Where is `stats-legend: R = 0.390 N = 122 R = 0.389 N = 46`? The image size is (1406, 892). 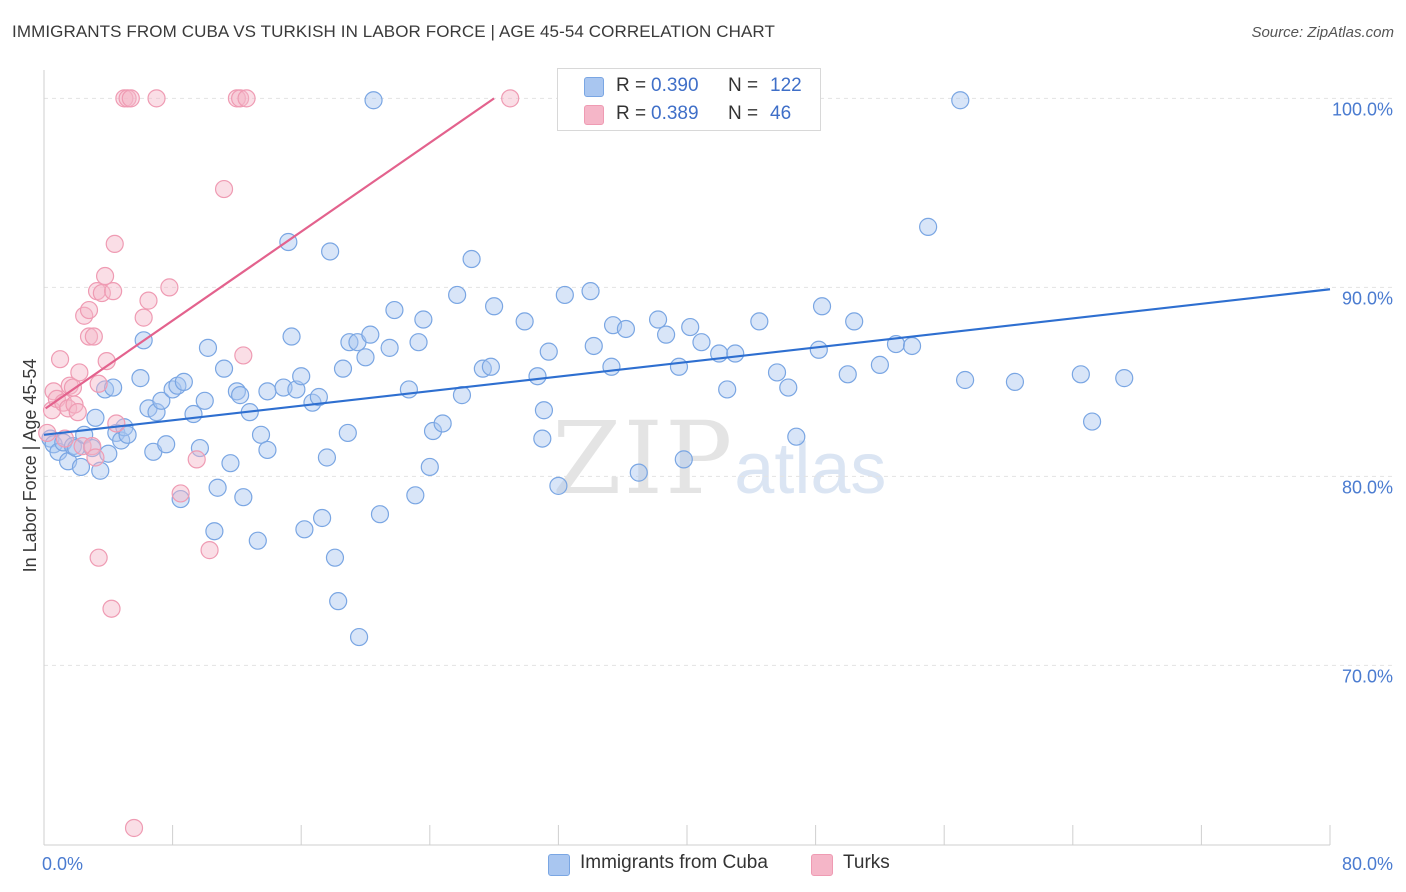
stats-legend: R = 0.390 N = 122 R = 0.389 N = 46 is located at coordinates (689, 99).